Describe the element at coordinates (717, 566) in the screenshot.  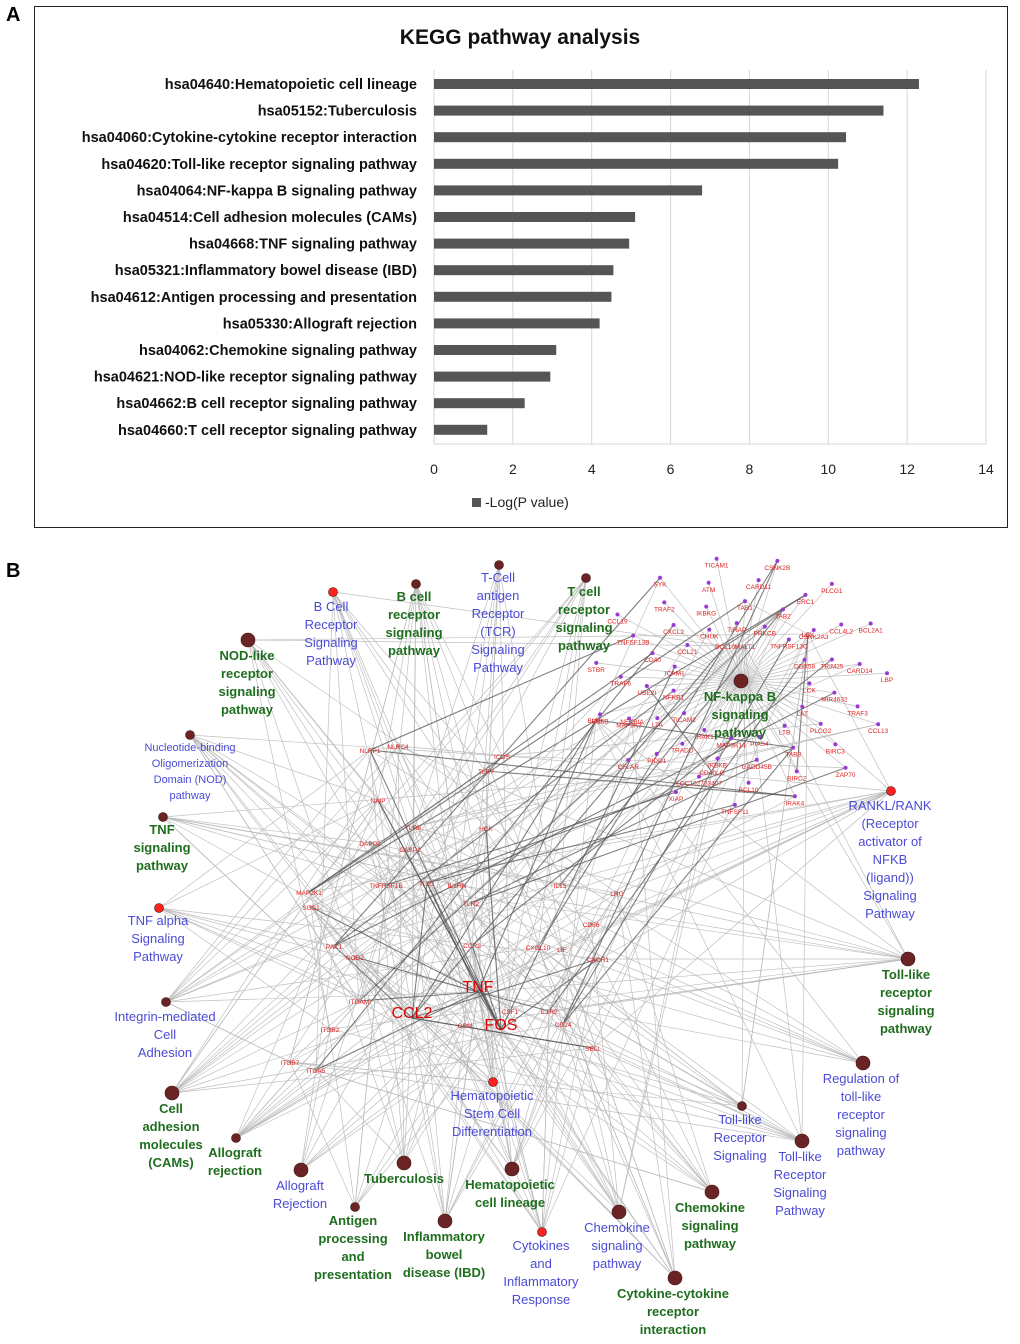
I see `fan-gene-label-59: TICAM1` at that location.